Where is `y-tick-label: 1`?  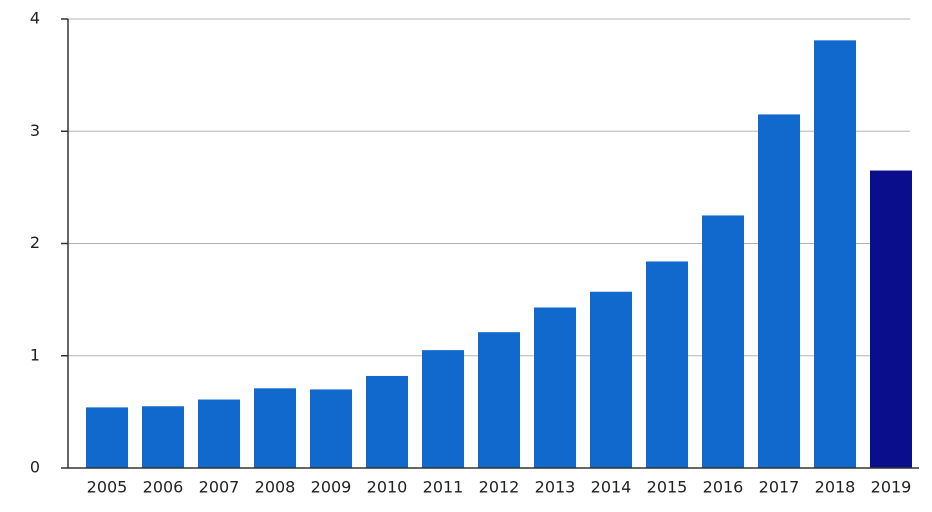
y-tick-label: 1 is located at coordinates (35, 354).